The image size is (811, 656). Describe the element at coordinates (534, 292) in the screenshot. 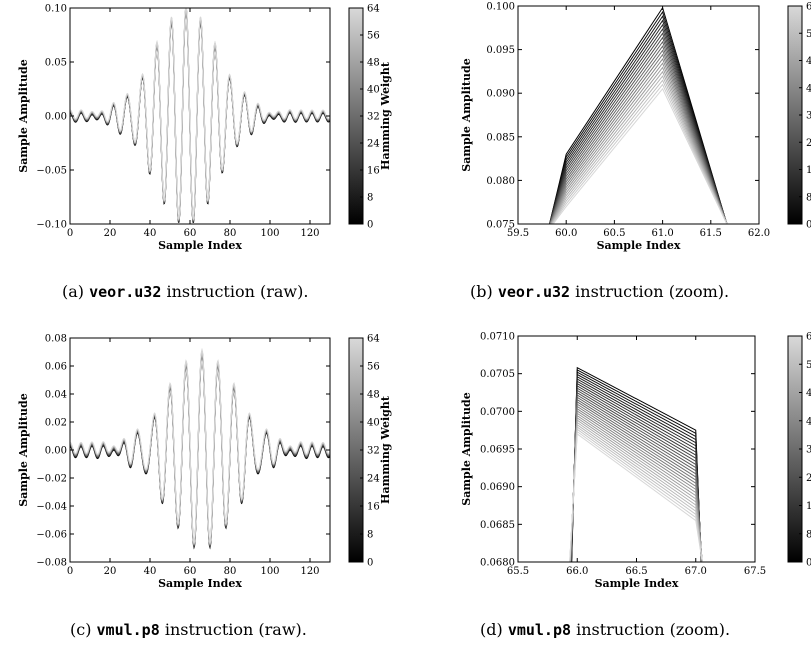

I see `caption-b-code: veor.u32` at that location.